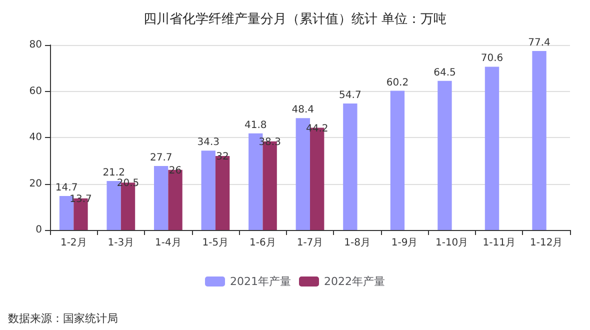 This screenshot has width=590, height=330. What do you see at coordinates (66, 188) in the screenshot?
I see `data-label: 14.7` at bounding box center [66, 188].